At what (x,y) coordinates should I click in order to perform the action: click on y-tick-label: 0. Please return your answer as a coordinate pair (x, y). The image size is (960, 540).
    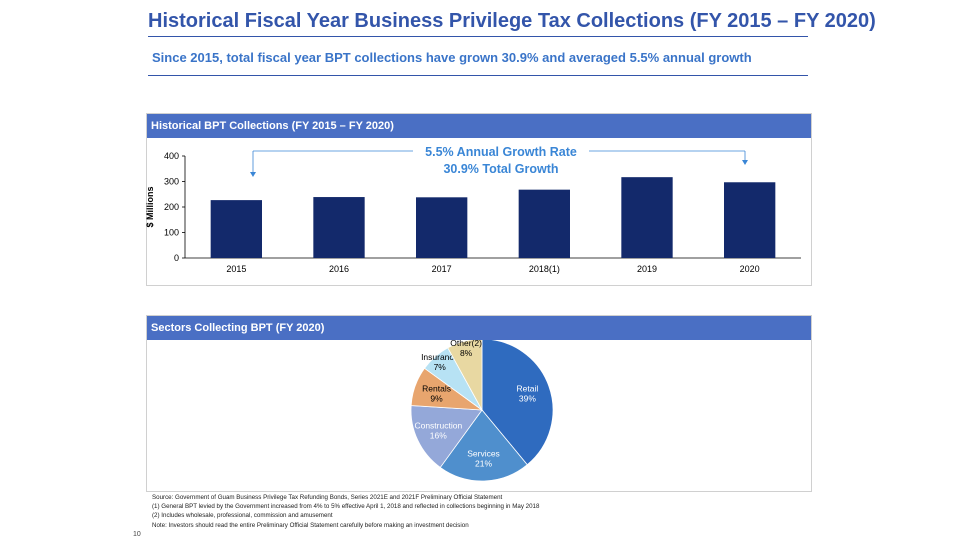
    Looking at the image, I should click on (176, 258).